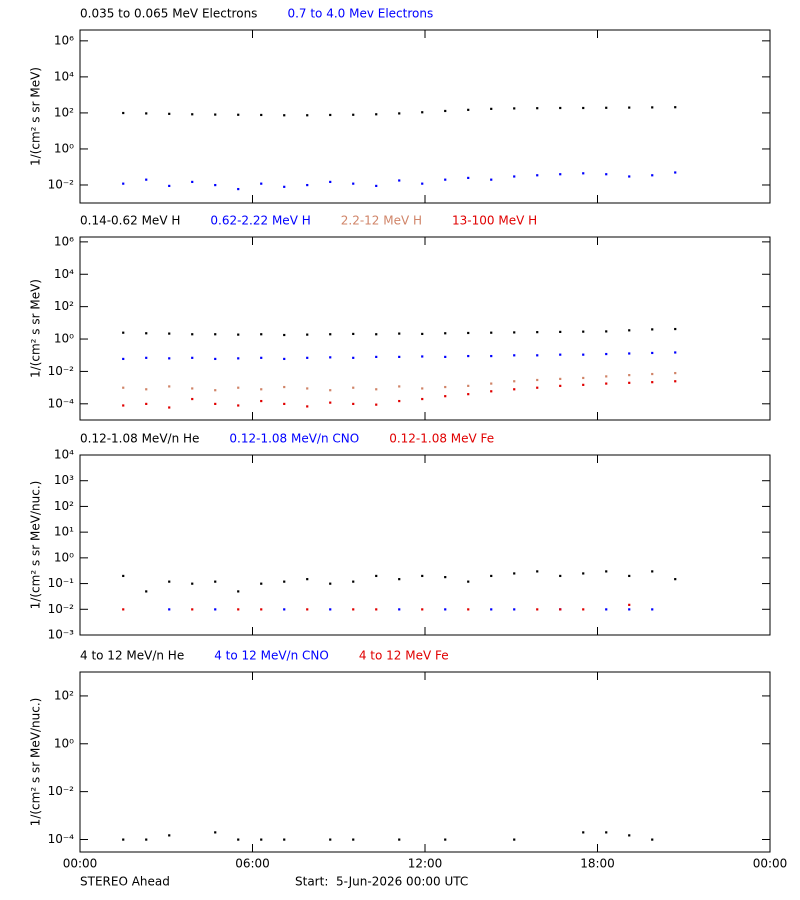  What do you see at coordinates (130, 221) in the screenshot?
I see `legend-entry: 0.14-0.62 MeV H` at bounding box center [130, 221].